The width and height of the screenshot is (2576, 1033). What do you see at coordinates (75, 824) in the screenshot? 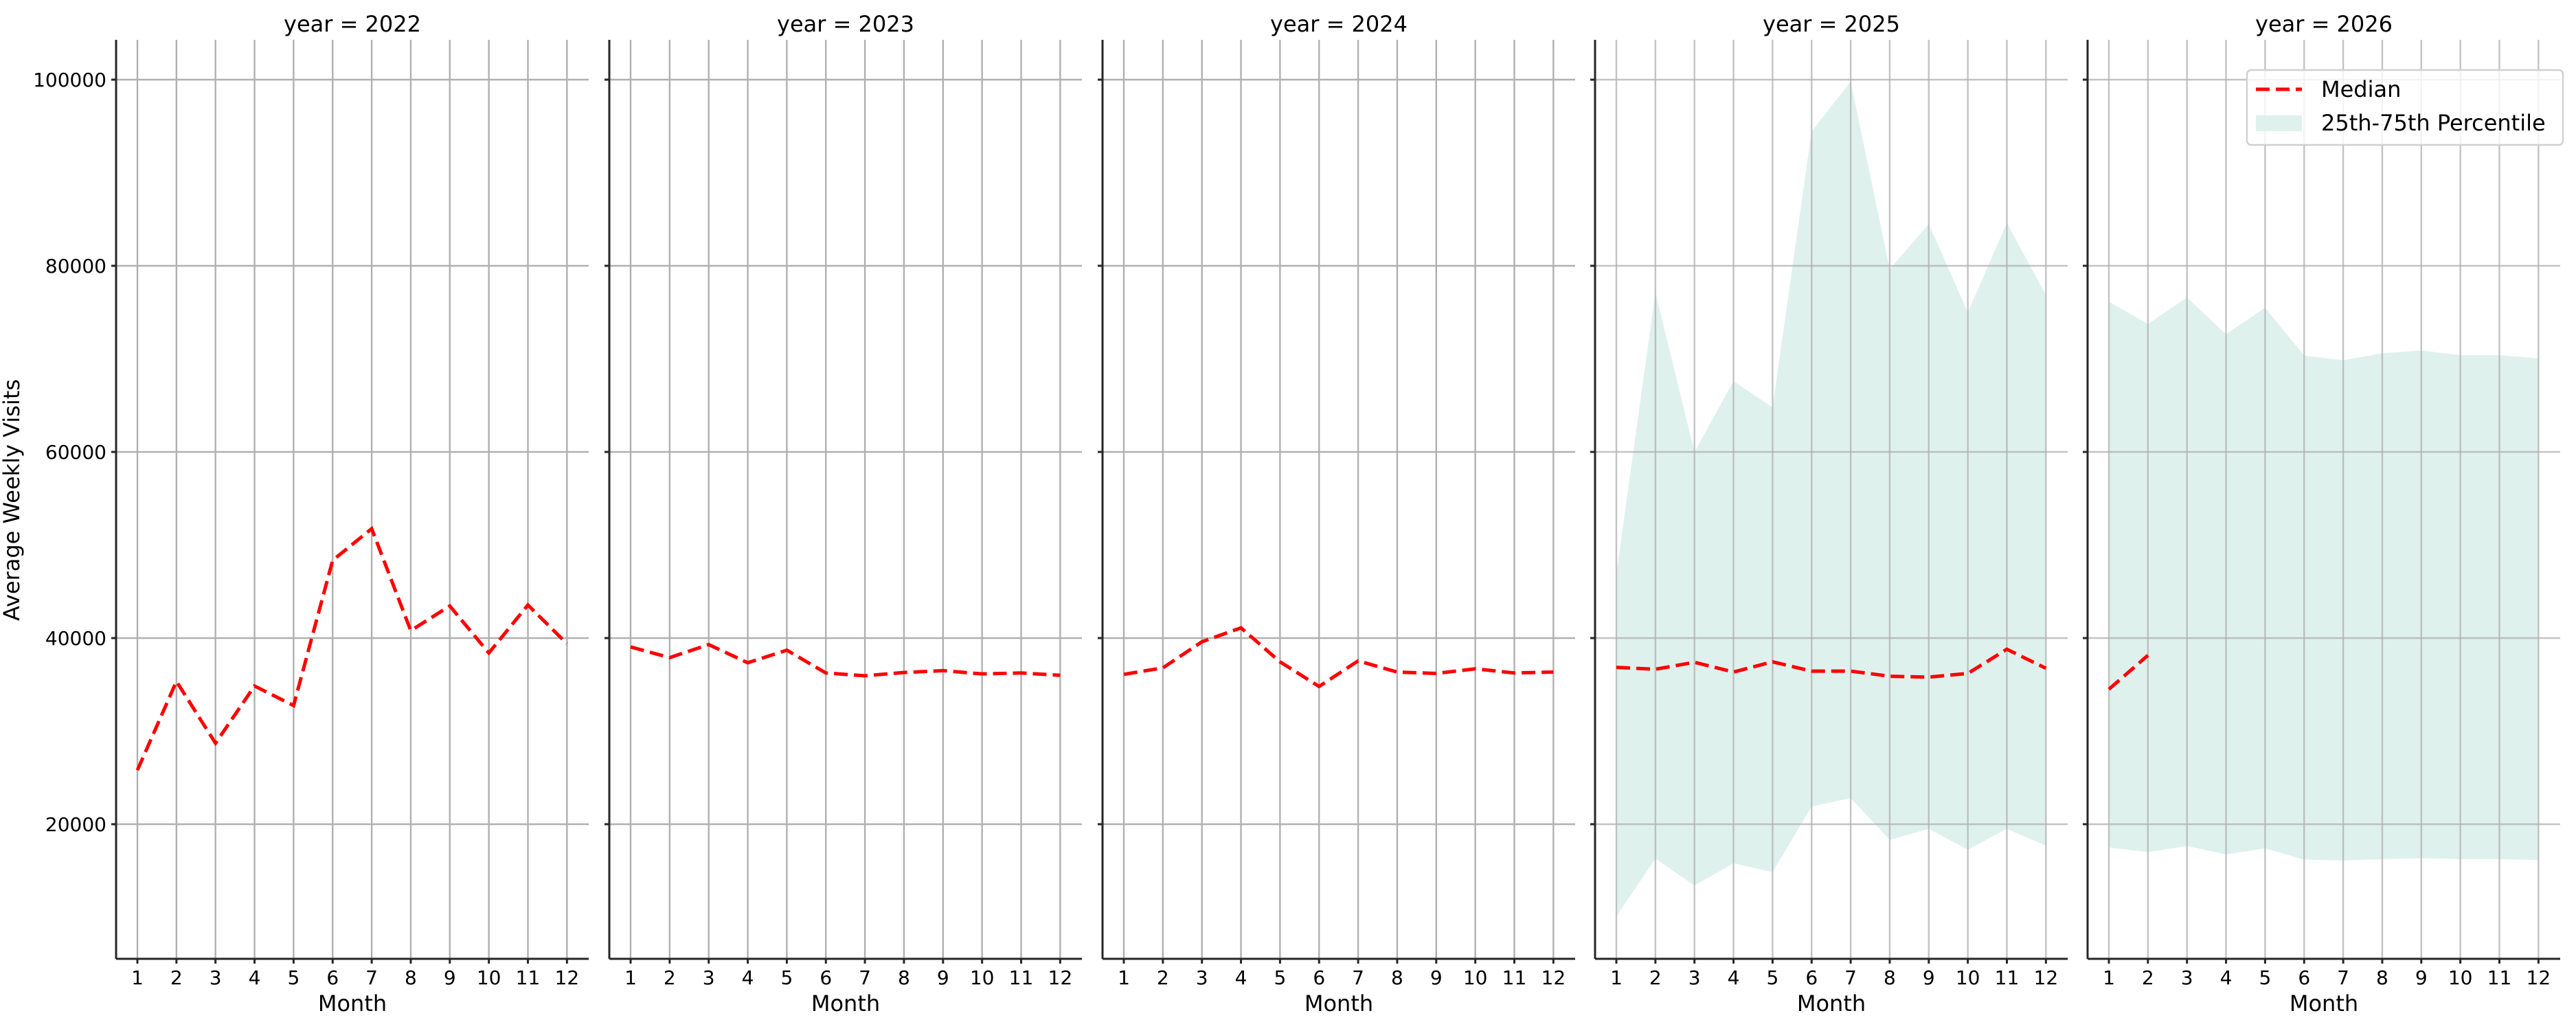
I see `y-tick-label: 20000` at bounding box center [75, 824].